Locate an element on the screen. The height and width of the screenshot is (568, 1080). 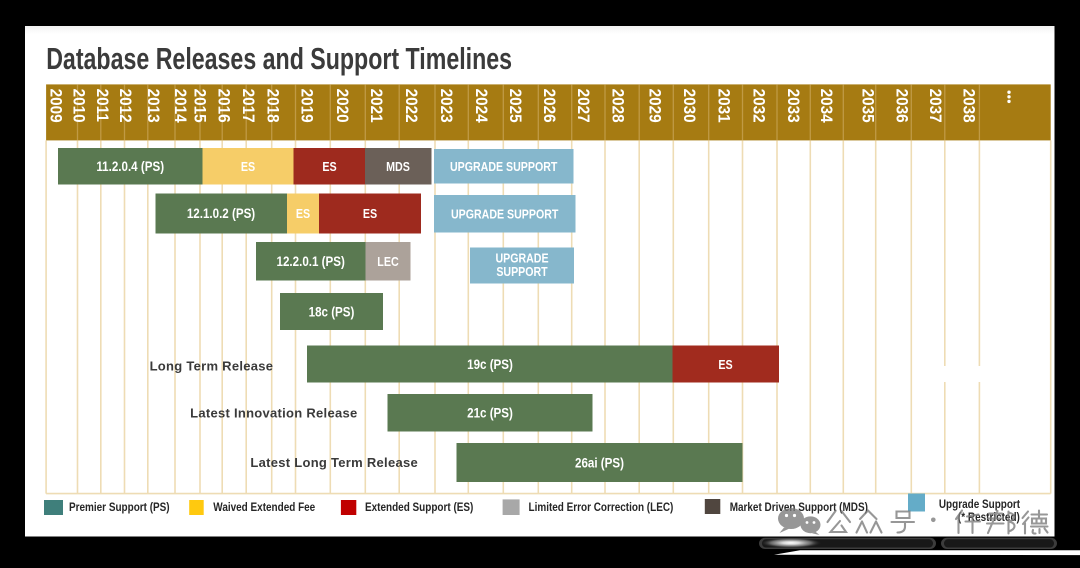
svg-text: 2032 is located at coordinates (758, 106).